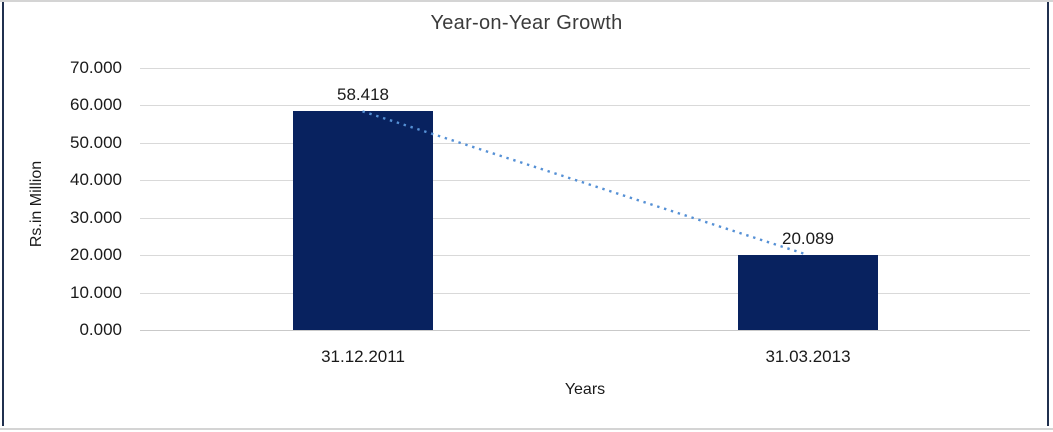 This screenshot has height=432, width=1053. I want to click on bar-31.12.2011, so click(363, 220).